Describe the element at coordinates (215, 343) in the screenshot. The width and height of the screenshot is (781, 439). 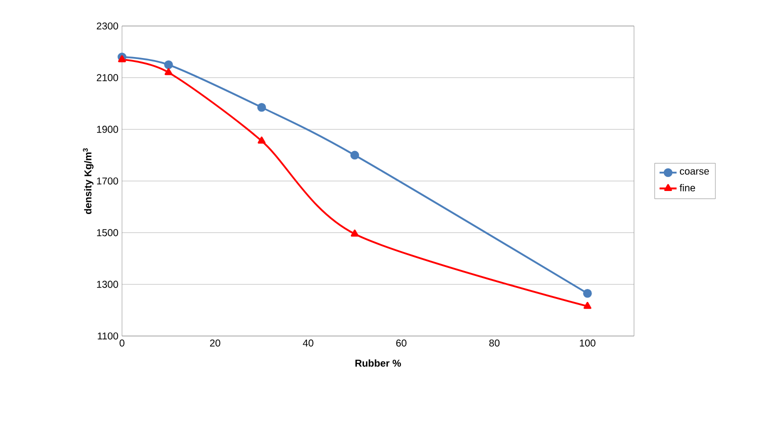
I see `x-tick-label: 20` at that location.